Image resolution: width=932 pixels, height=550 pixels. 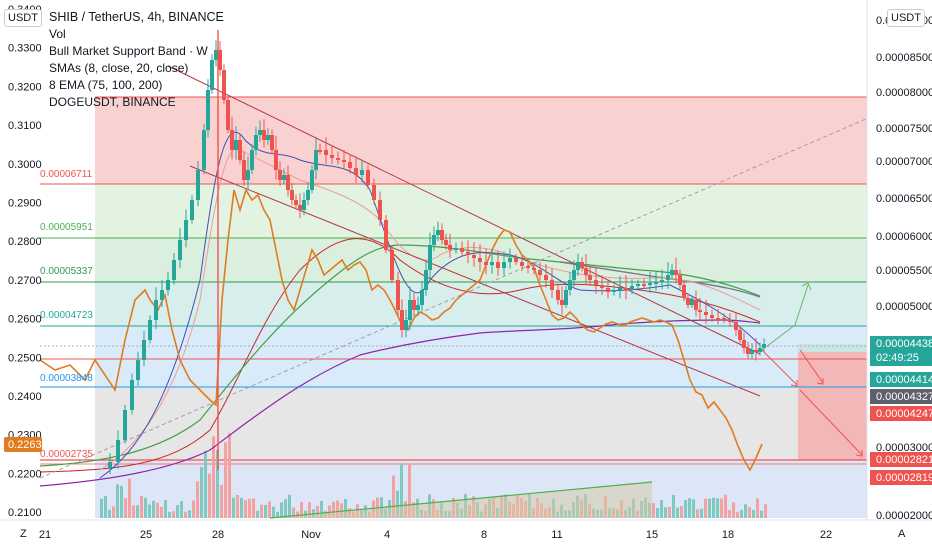 What do you see at coordinates (904, 58) in the screenshot?
I see `right-axis-tick: 0.00008500` at bounding box center [904, 58].